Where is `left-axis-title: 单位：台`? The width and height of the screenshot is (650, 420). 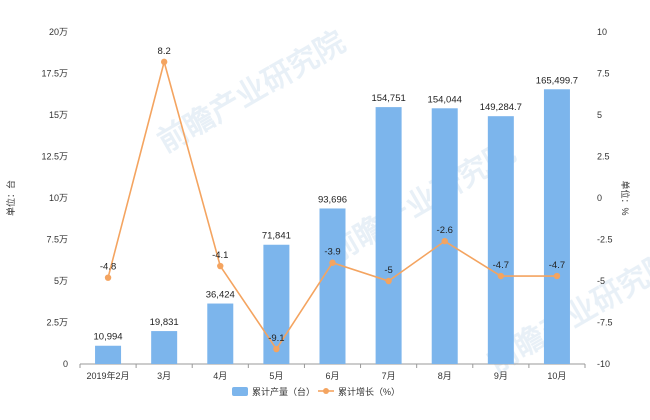 left-axis-title: 单位：台 is located at coordinates (10, 198).